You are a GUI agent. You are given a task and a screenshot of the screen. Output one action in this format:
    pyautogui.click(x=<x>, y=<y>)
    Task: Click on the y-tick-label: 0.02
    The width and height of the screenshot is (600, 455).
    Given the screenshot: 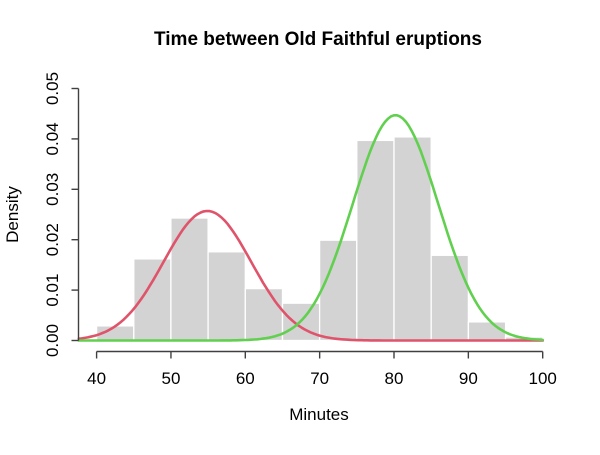 What is the action you would take?
    pyautogui.click(x=52, y=239)
    